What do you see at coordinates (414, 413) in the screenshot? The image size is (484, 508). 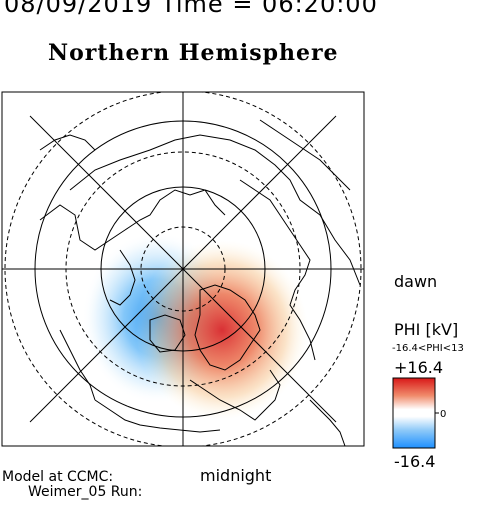 I see `colorbar` at bounding box center [414, 413].